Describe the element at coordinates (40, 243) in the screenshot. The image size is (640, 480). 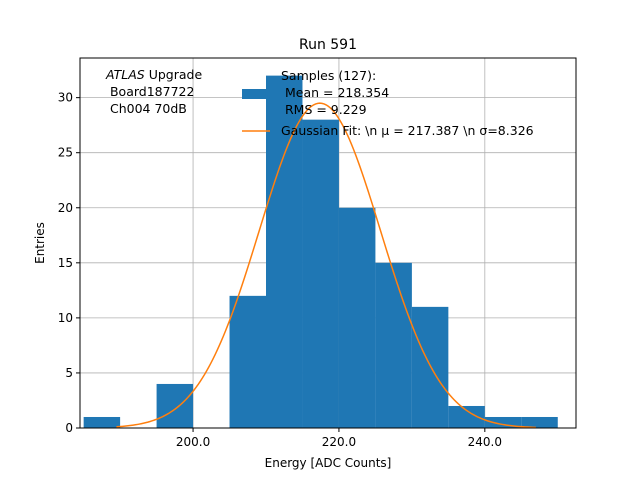
I see `y-axis-label: Entries` at that location.